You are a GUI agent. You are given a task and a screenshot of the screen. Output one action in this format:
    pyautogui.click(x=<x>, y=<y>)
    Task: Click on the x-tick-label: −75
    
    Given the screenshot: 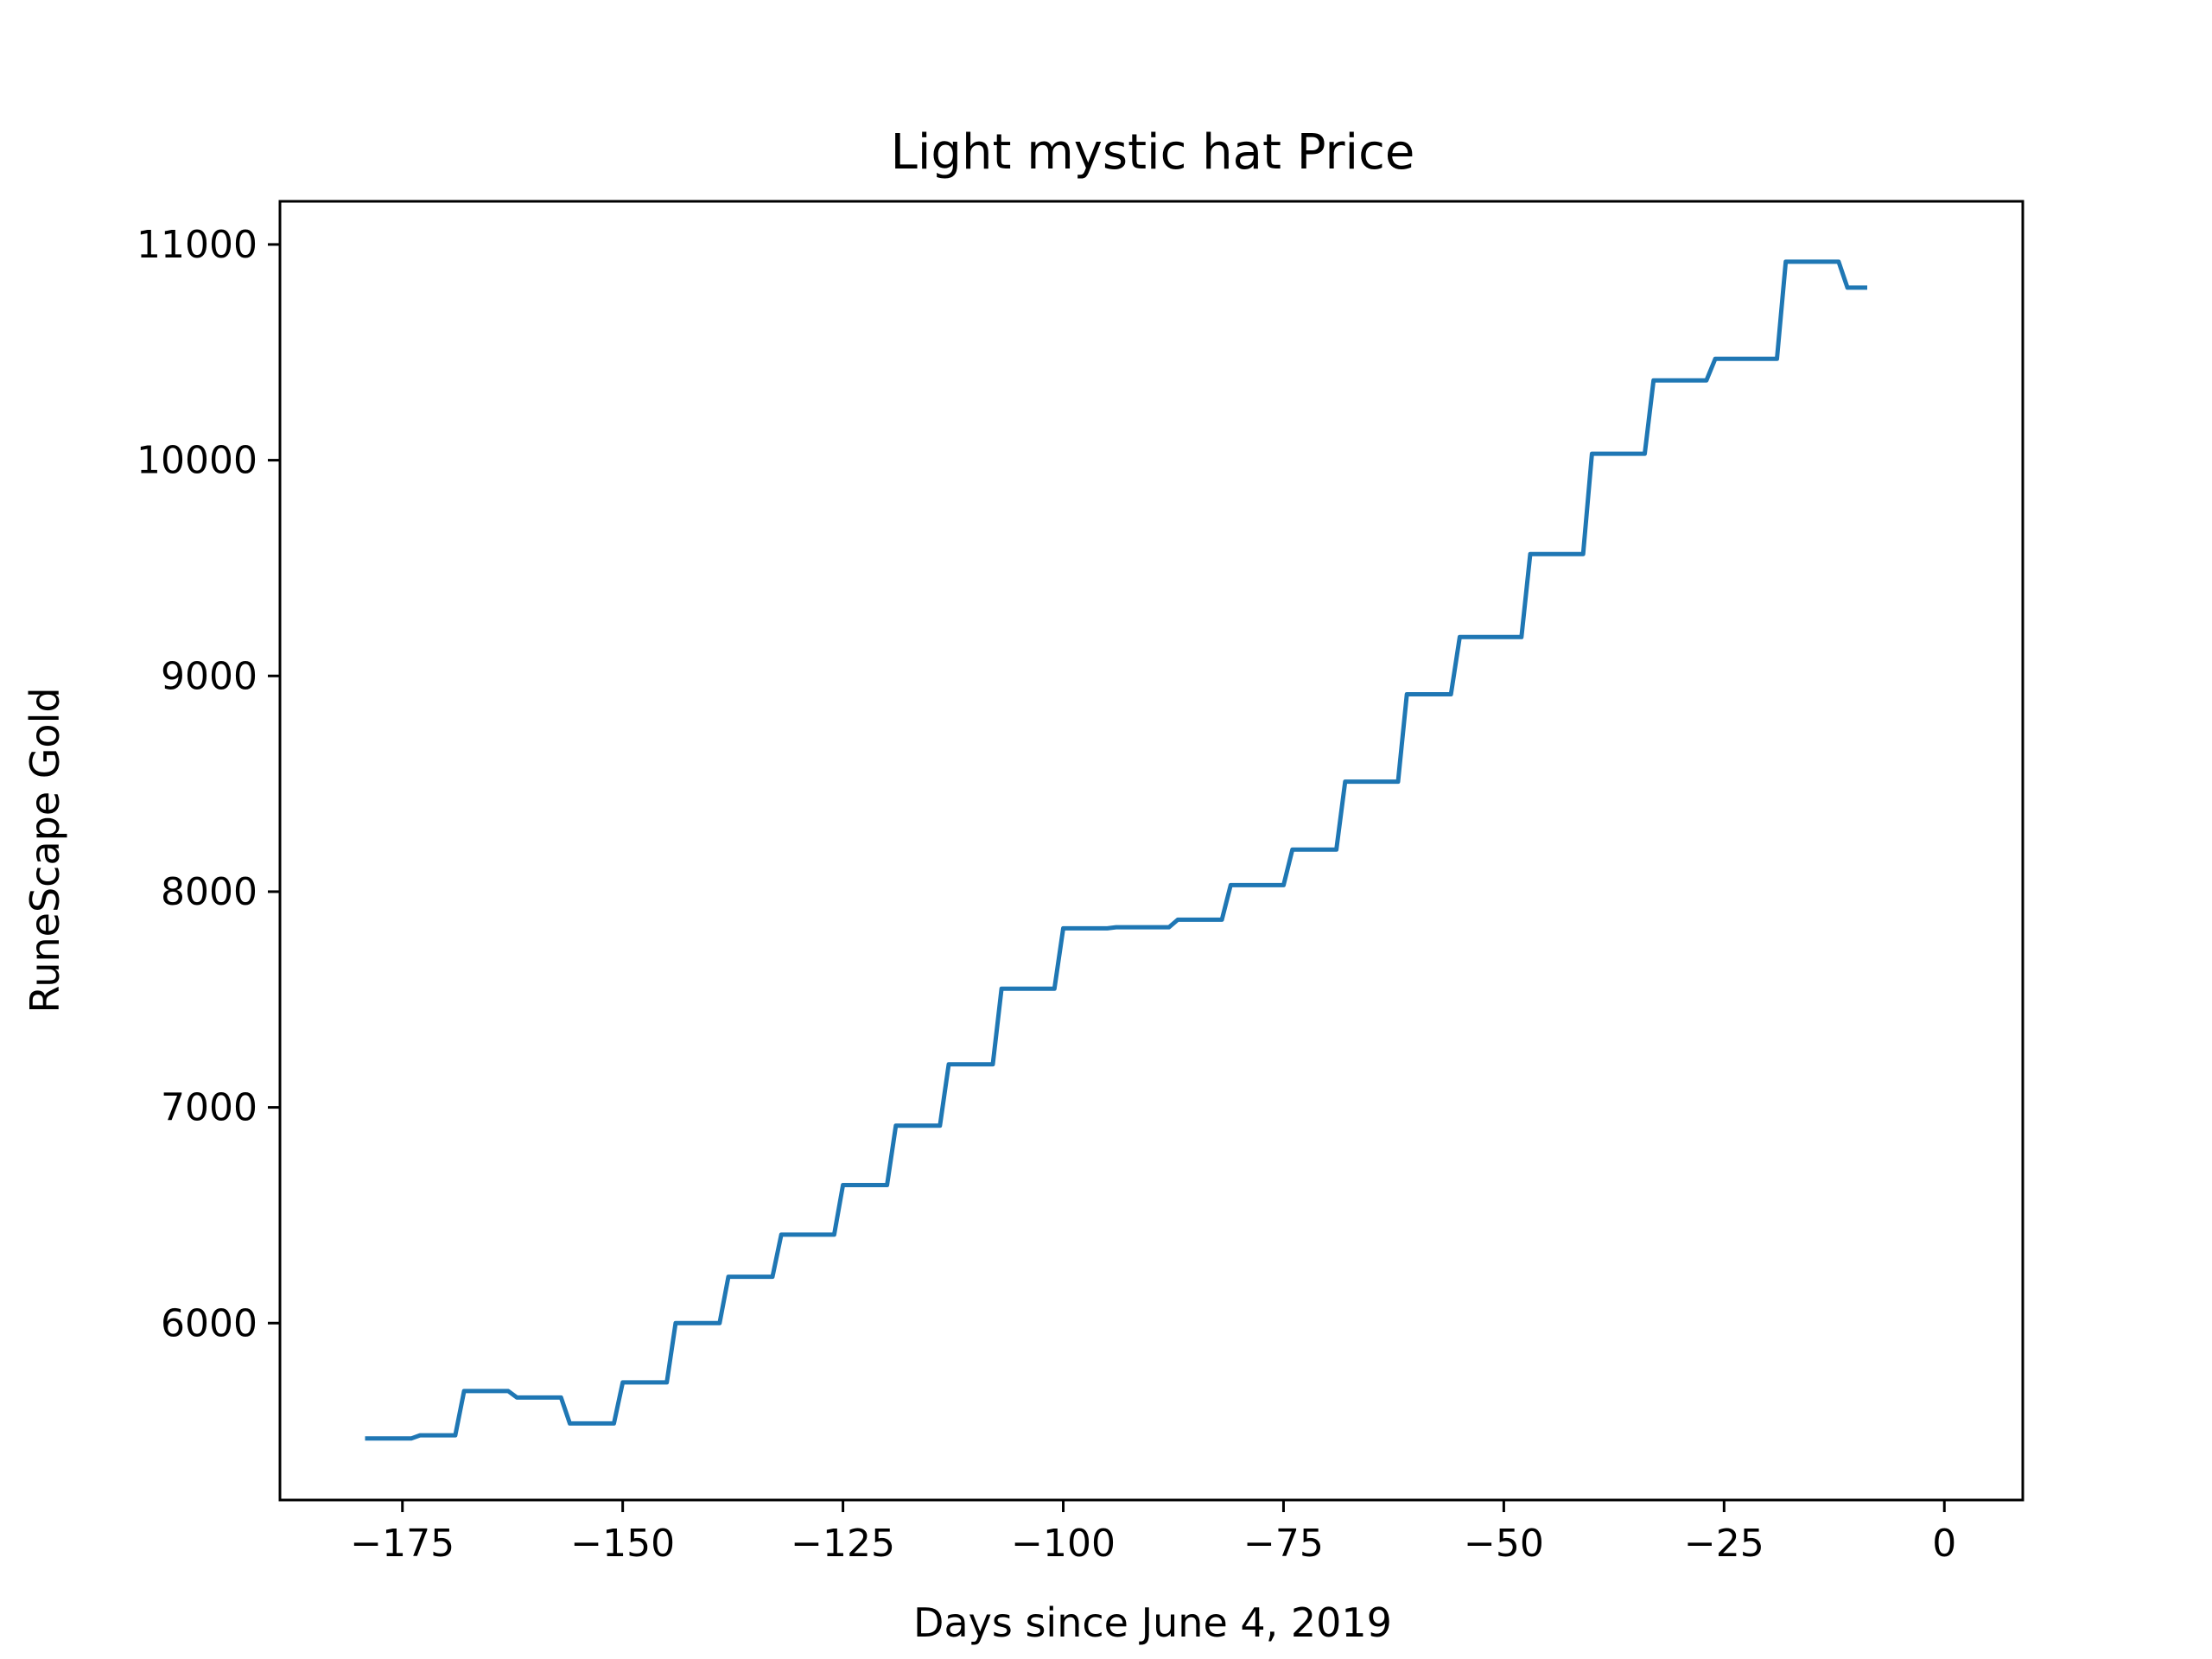 What is the action you would take?
    pyautogui.click(x=1283, y=1544)
    